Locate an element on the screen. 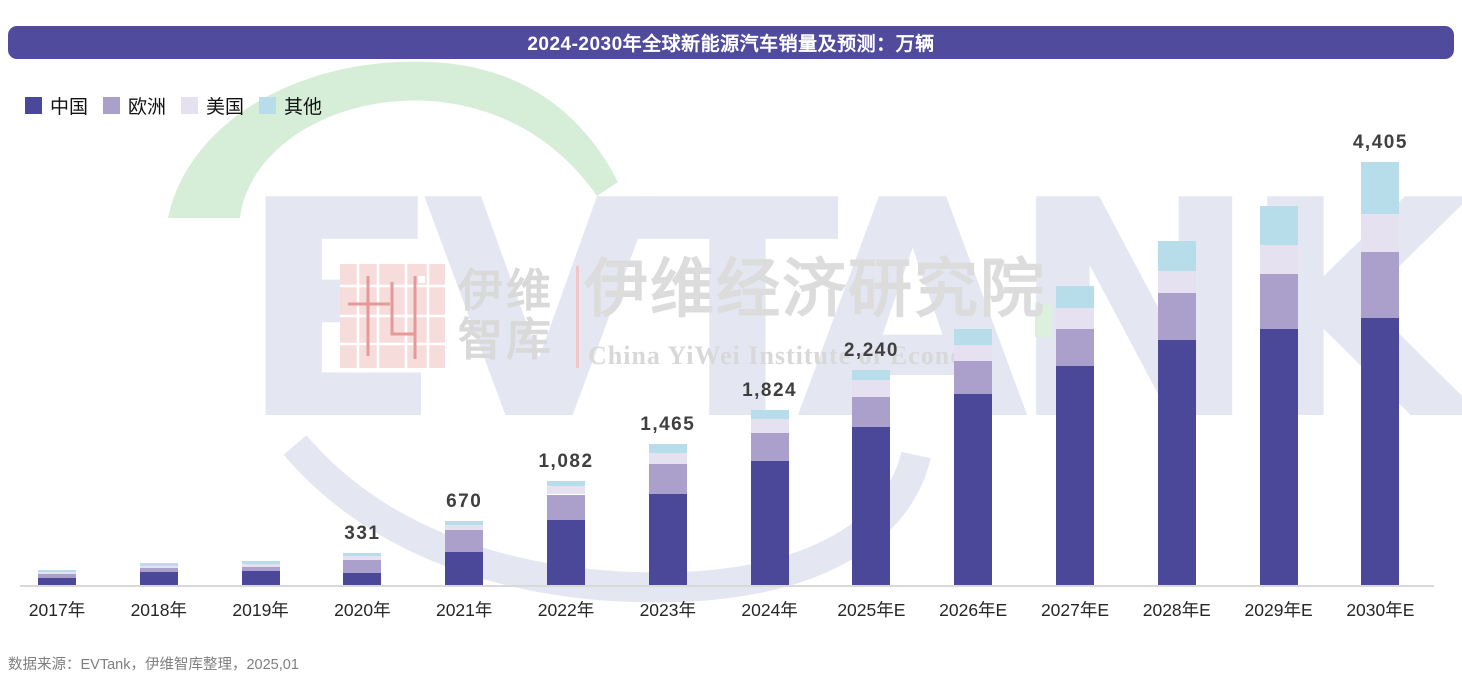 The width and height of the screenshot is (1462, 690). legend-label-other: 其他 is located at coordinates (303, 107).